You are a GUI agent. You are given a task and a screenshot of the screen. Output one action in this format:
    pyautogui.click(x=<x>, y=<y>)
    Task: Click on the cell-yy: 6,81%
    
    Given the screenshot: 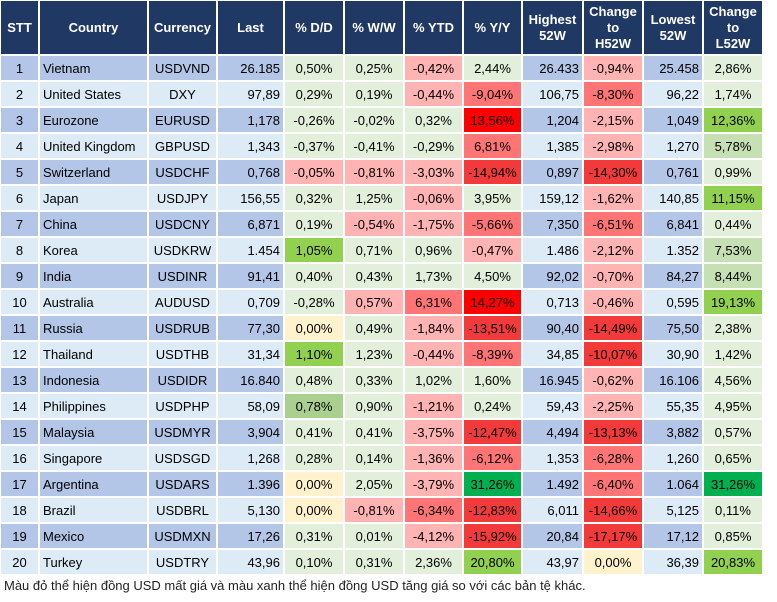 What is the action you would take?
    pyautogui.click(x=492, y=146)
    